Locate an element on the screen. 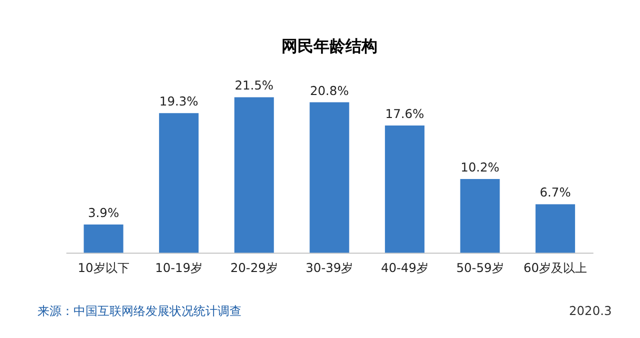  data-label: 3.9% is located at coordinates (104, 213).